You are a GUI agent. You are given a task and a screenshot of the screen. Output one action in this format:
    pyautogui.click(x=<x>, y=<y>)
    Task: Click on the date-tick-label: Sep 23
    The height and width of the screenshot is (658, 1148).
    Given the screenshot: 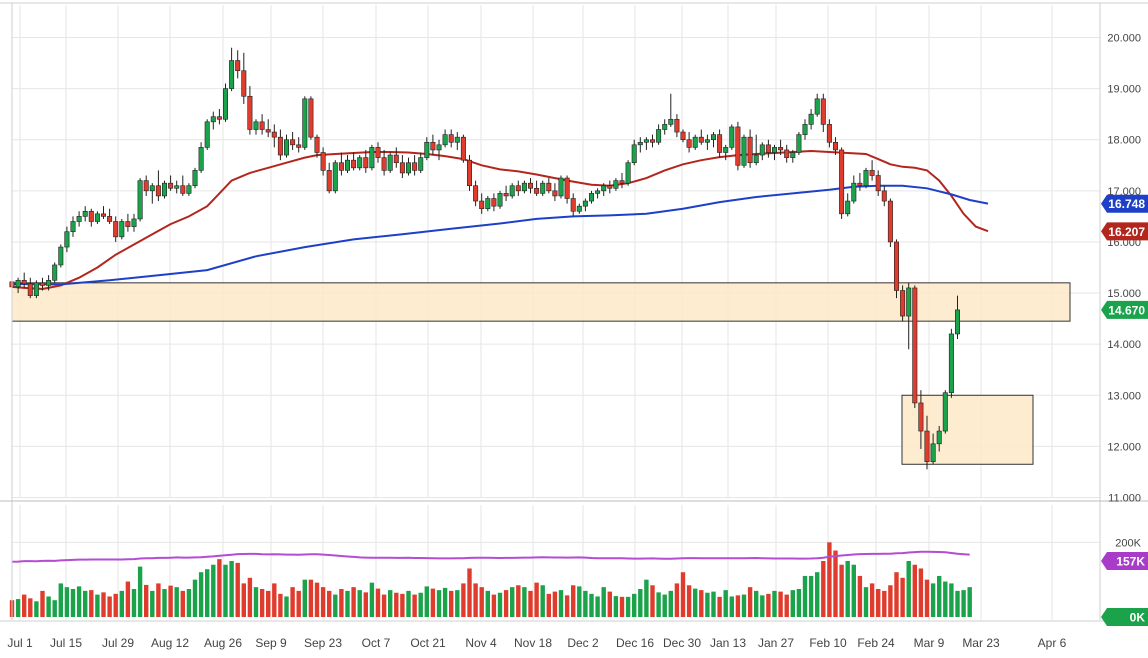 What is the action you would take?
    pyautogui.click(x=323, y=643)
    